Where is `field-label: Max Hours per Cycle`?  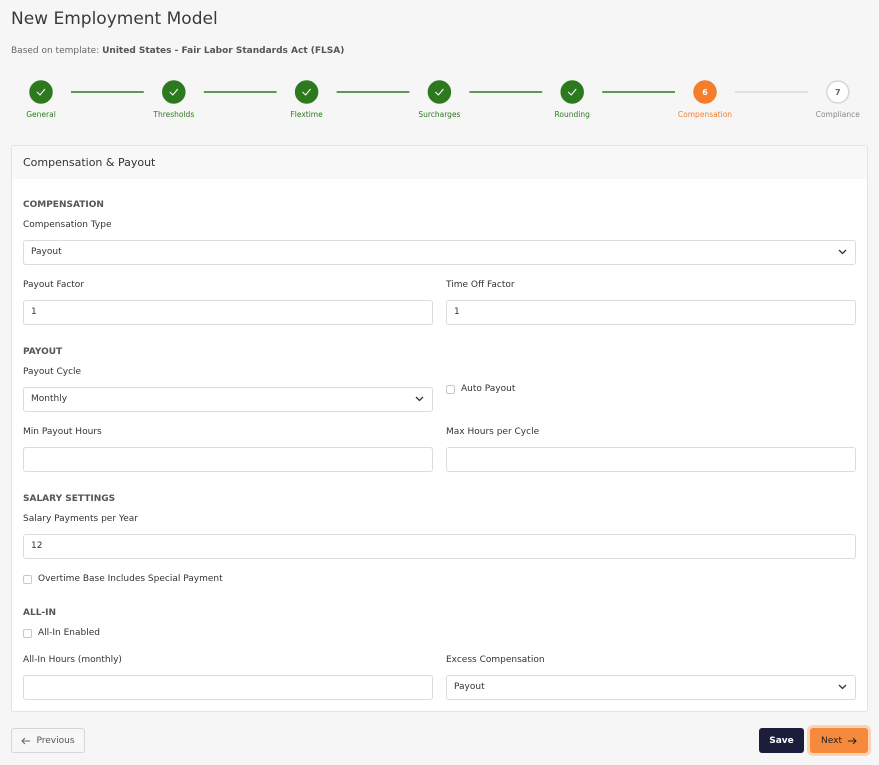 field-label: Max Hours per Cycle is located at coordinates (493, 432).